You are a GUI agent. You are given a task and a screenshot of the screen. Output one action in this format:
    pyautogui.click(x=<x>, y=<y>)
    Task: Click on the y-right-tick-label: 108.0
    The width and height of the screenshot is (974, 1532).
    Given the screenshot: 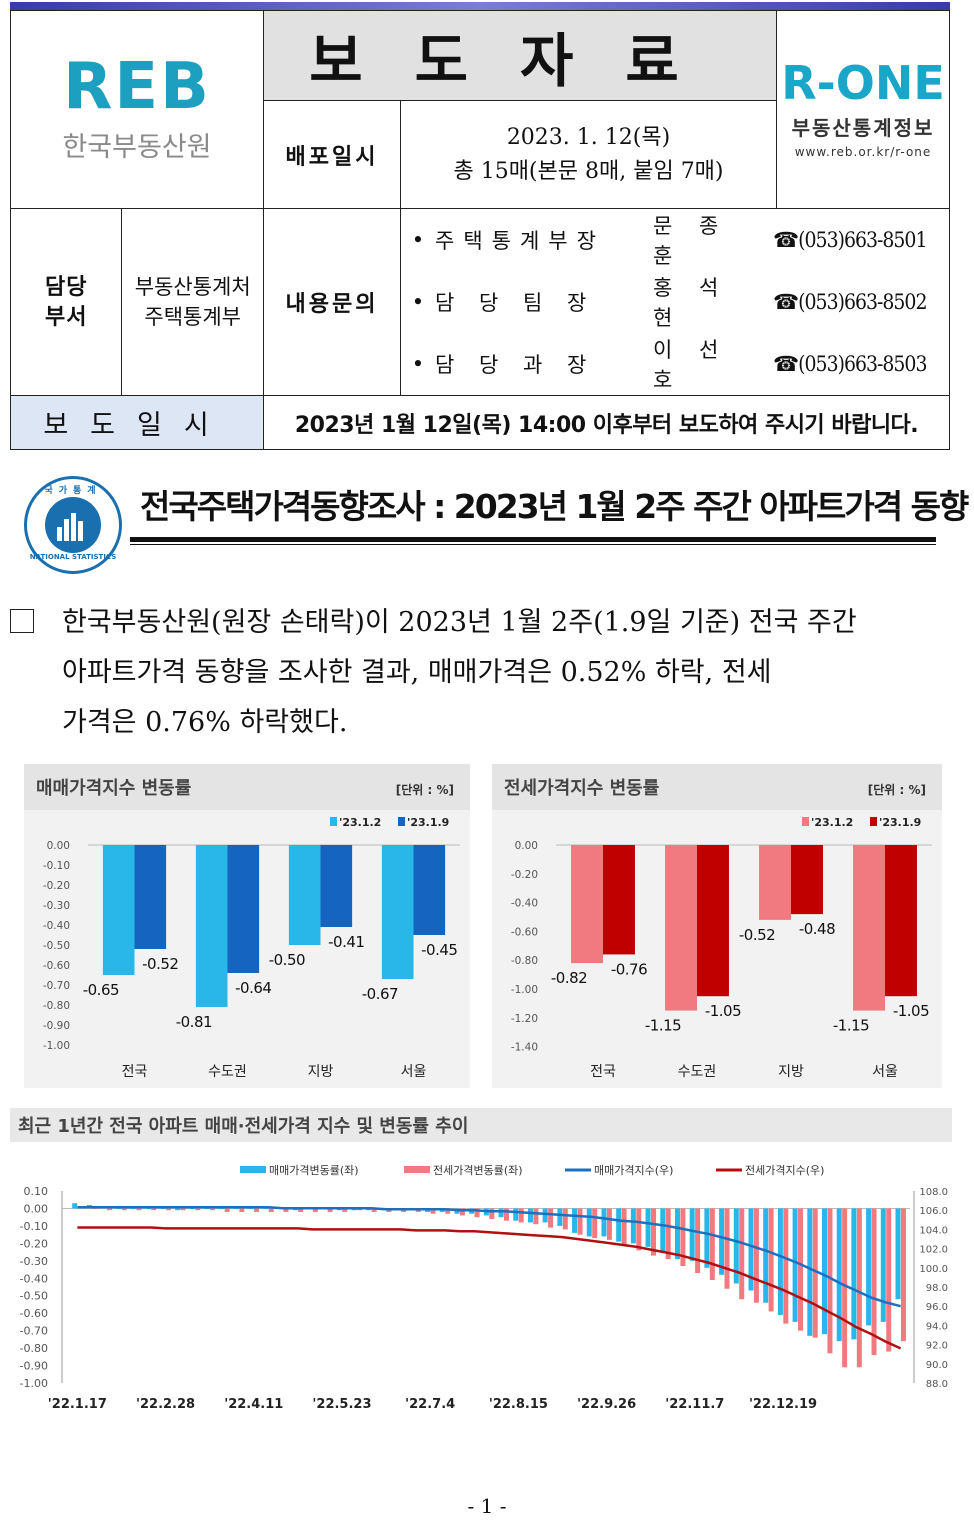 What is the action you would take?
    pyautogui.click(x=933, y=1192)
    